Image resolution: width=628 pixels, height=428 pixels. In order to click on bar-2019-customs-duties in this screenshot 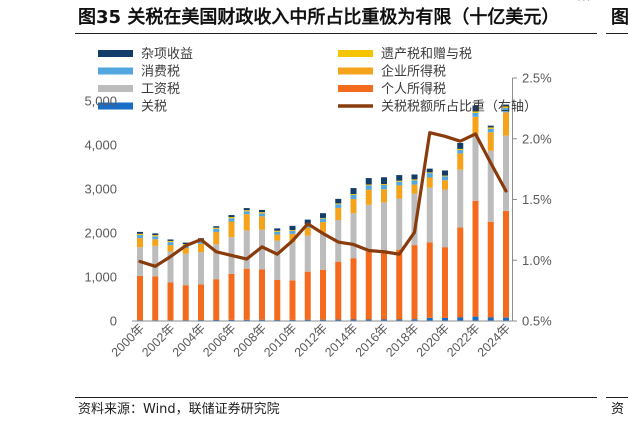, I will do `click(429, 319)`.